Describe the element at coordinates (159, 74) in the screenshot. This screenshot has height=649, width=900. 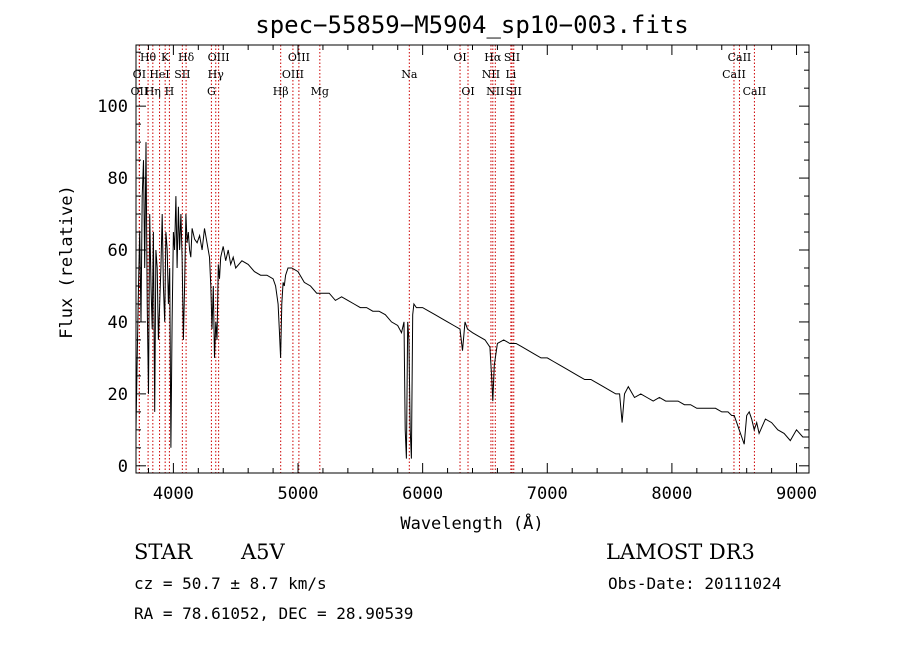
I see `line-label-10: HeI` at that location.